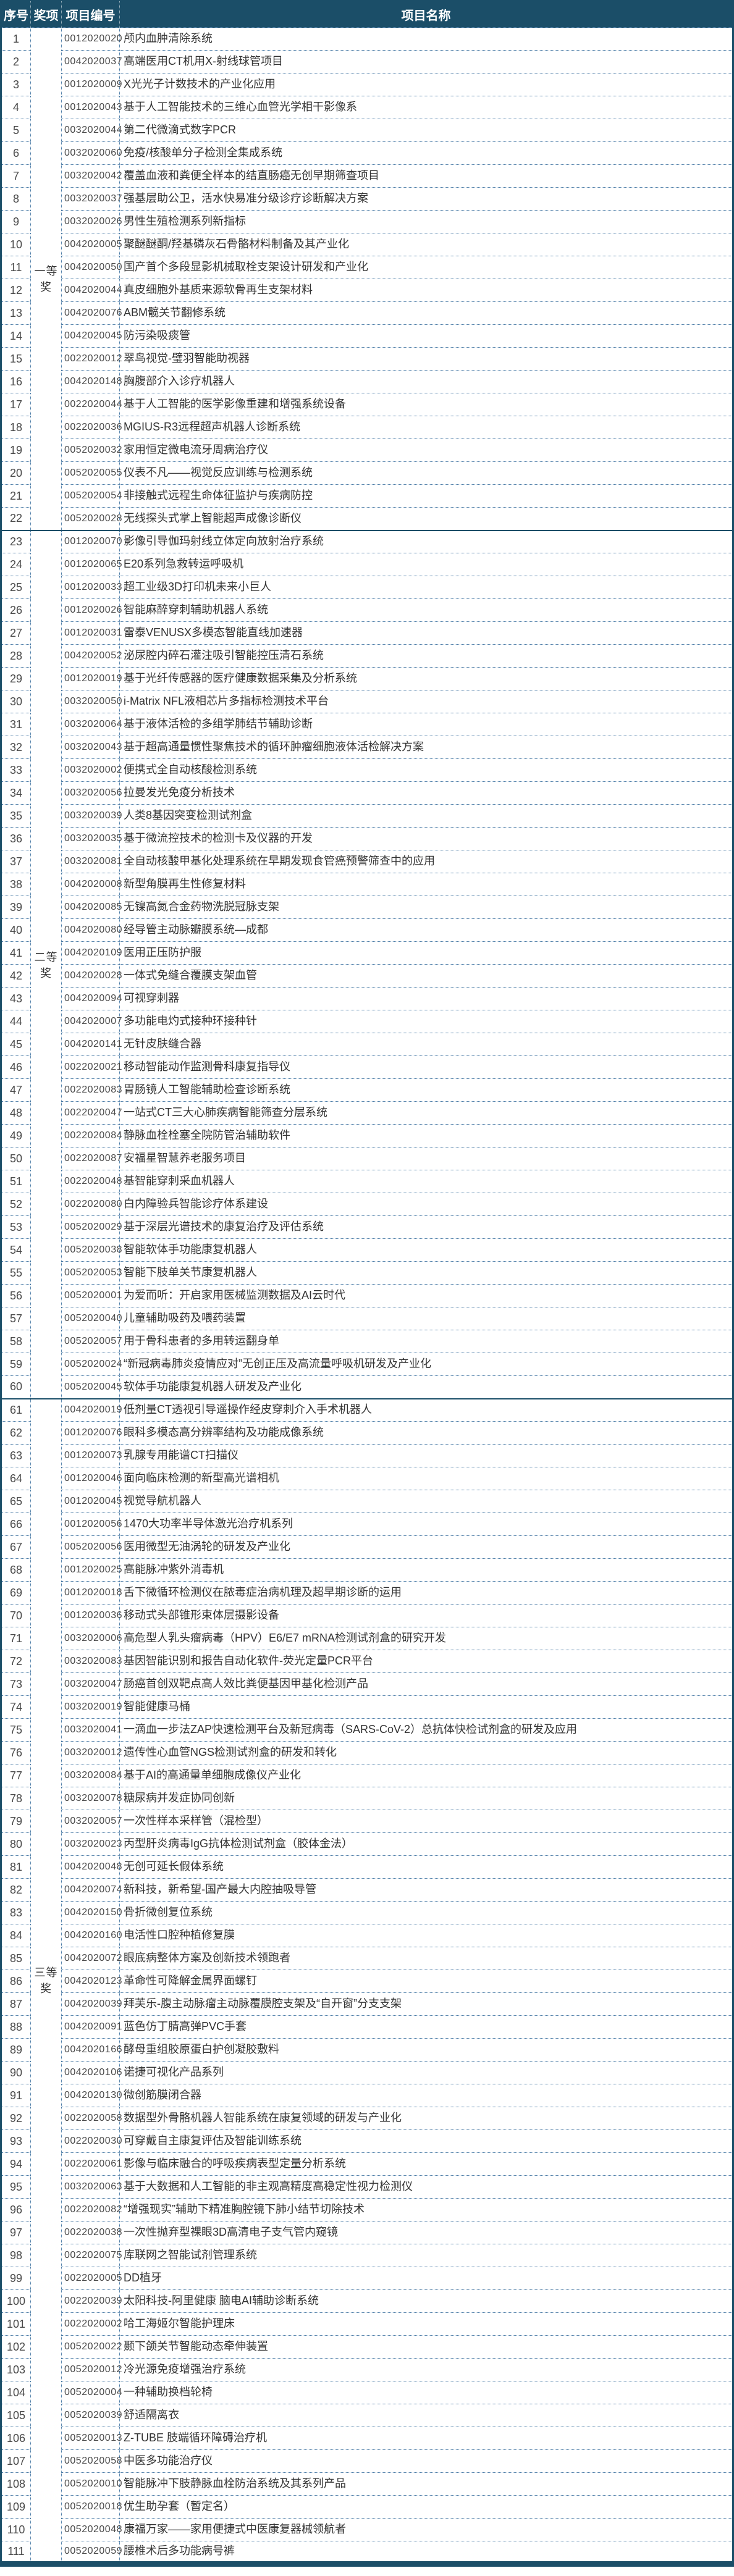  Describe the element at coordinates (16, 633) in the screenshot. I see `row-index-cell: 27` at that location.